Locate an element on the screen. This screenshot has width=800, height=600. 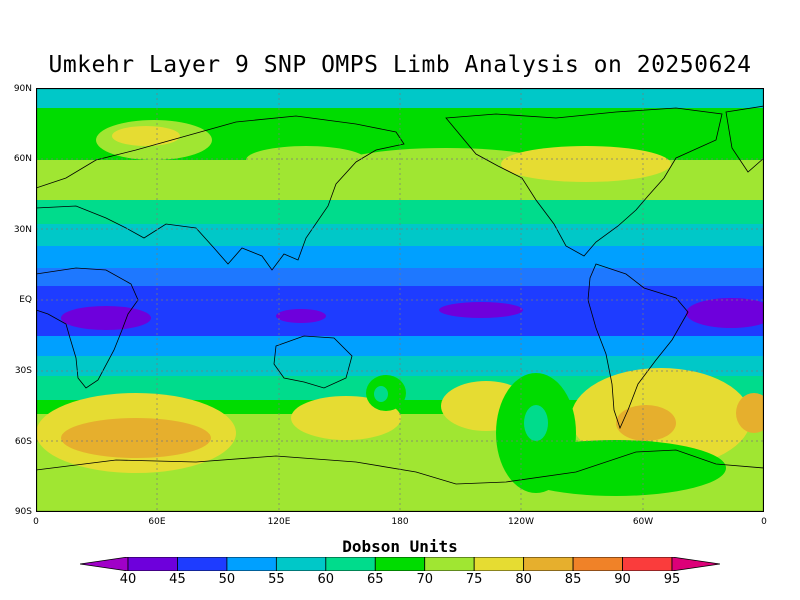
colorbar-tick-label: 40 is located at coordinates (128, 579).